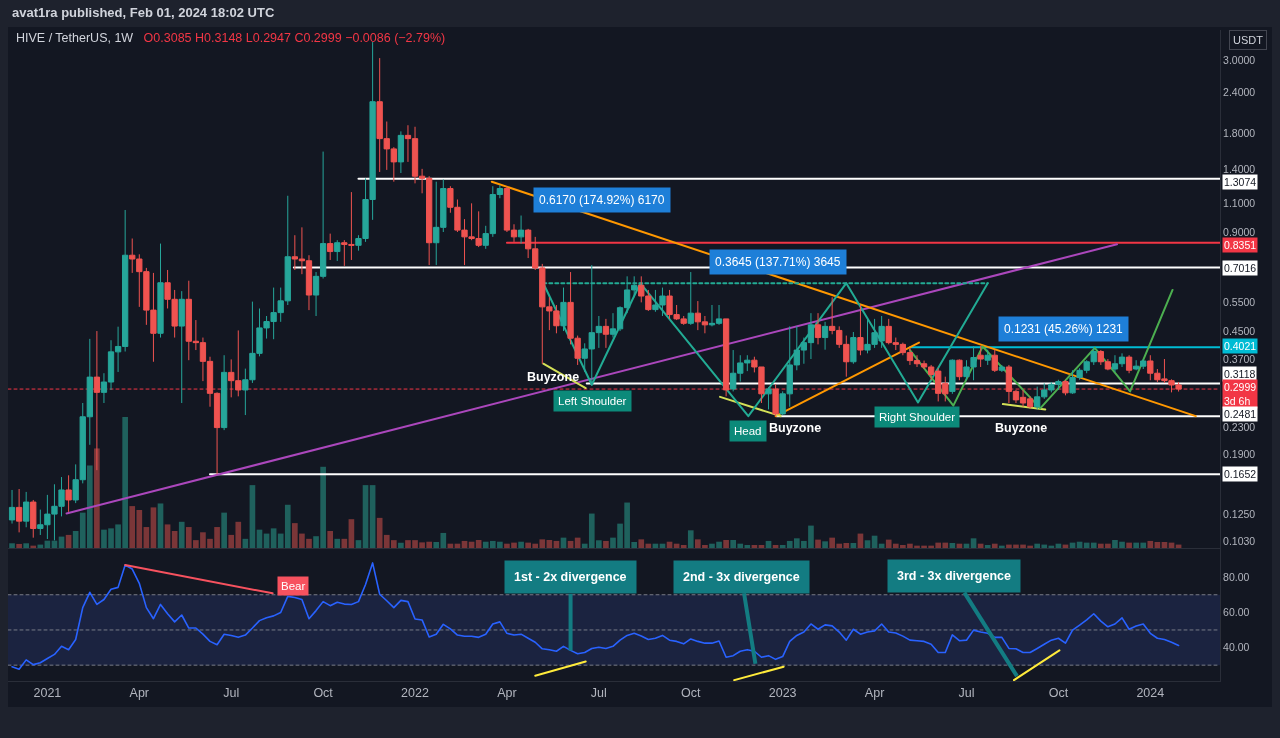 This screenshot has width=1280, height=738. What do you see at coordinates (293, 586) in the screenshot?
I see `annotation: Bear` at bounding box center [293, 586].